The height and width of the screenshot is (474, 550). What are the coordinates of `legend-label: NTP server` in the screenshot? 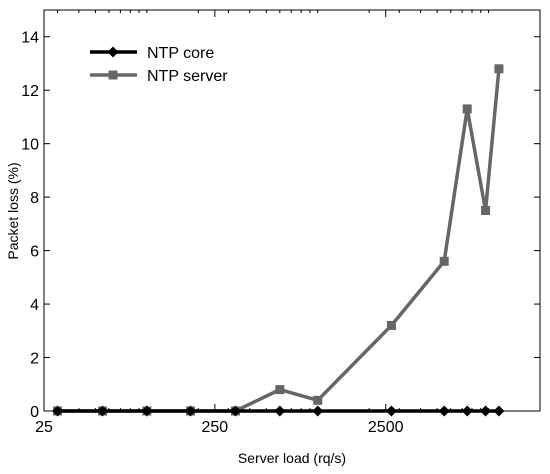 It's located at (187, 76).